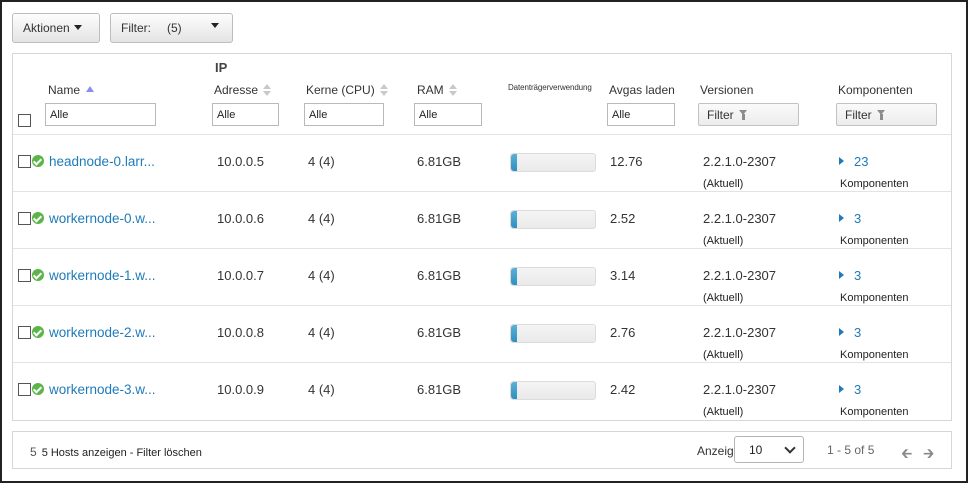 Image resolution: width=968 pixels, height=483 pixels. Describe the element at coordinates (340, 90) in the screenshot. I see `column-cores-label: Kerne (CPU)` at that location.